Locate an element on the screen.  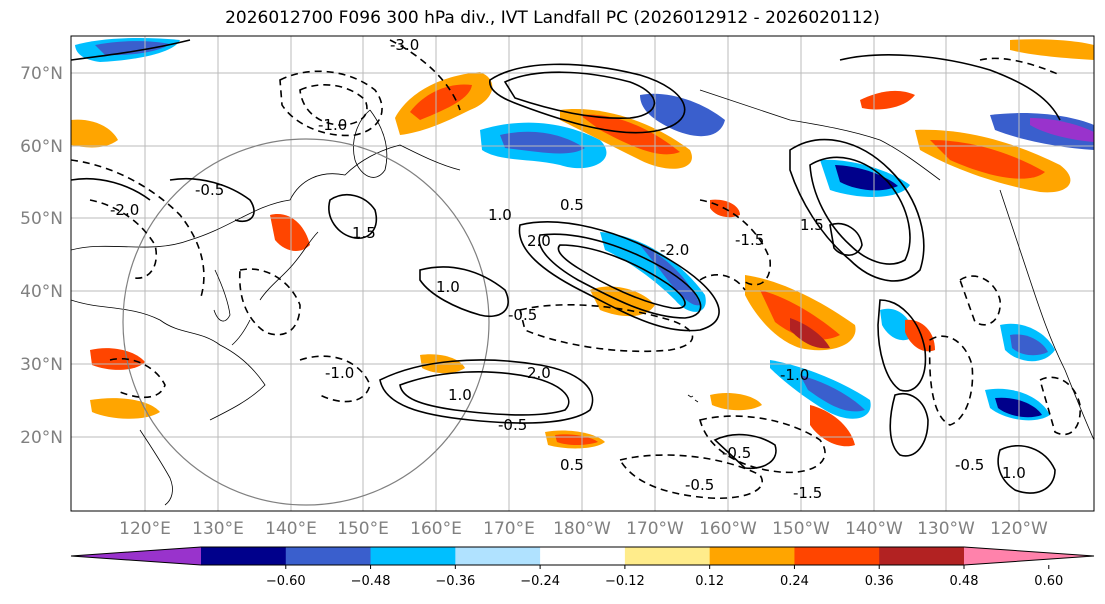
contour-label: 0.5 is located at coordinates (572, 205).